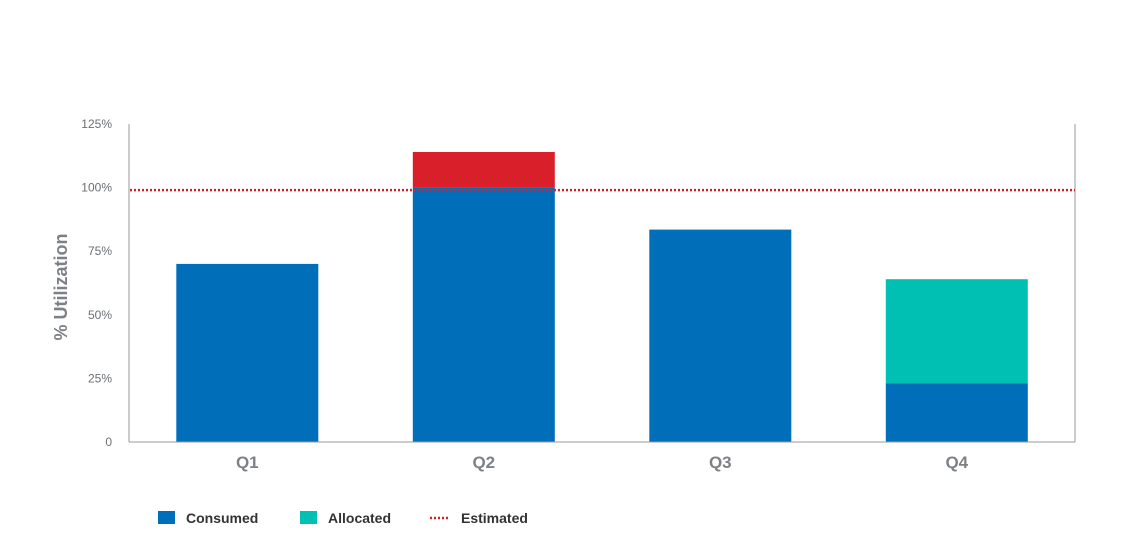  I want to click on y-tick-label-25: 25%, so click(100, 378).